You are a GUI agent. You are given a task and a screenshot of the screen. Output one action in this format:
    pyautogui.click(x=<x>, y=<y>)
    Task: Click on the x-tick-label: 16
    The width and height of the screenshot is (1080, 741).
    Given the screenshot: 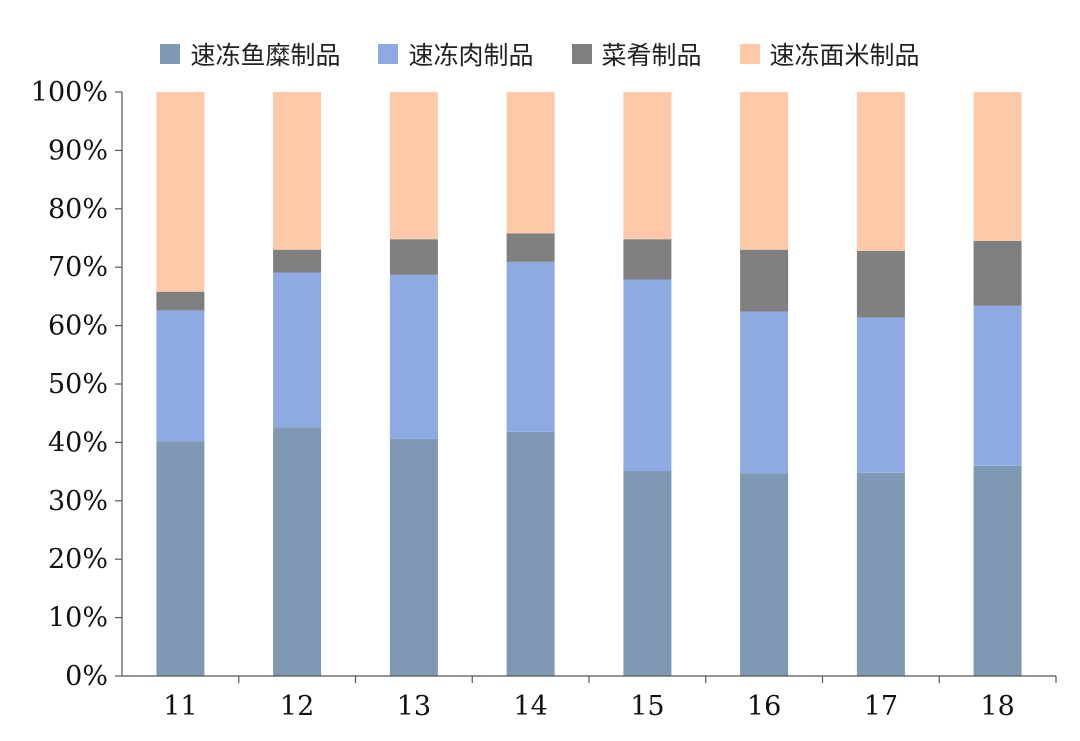 What is the action you would take?
    pyautogui.click(x=764, y=706)
    